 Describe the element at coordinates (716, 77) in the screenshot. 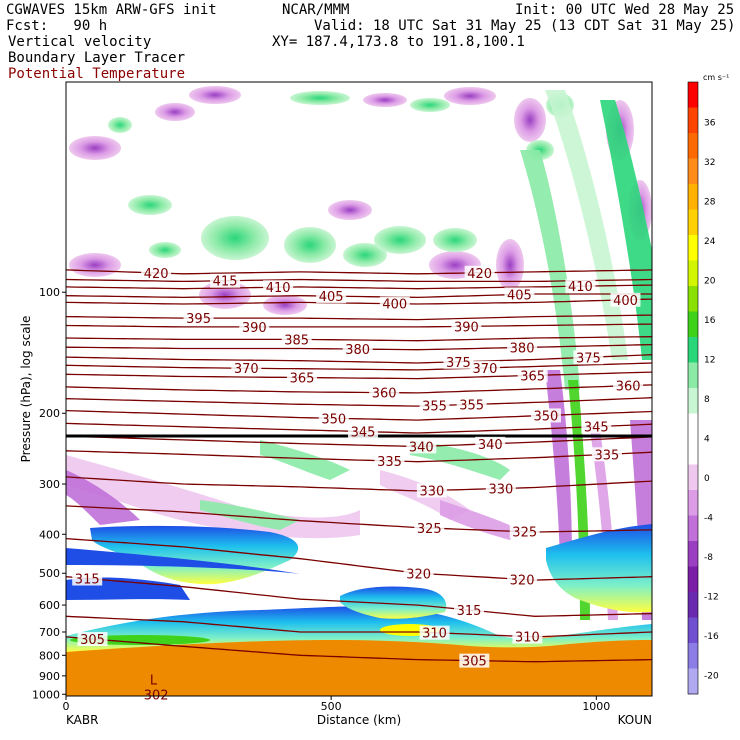

I see `colorbar-units: cm s⁻¹` at that location.